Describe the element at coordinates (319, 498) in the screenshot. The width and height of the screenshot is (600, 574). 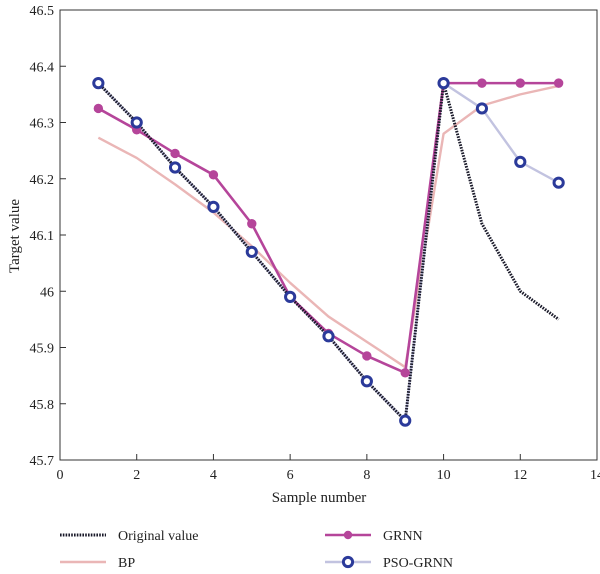
I see `x-axis-label: Sample number` at that location.